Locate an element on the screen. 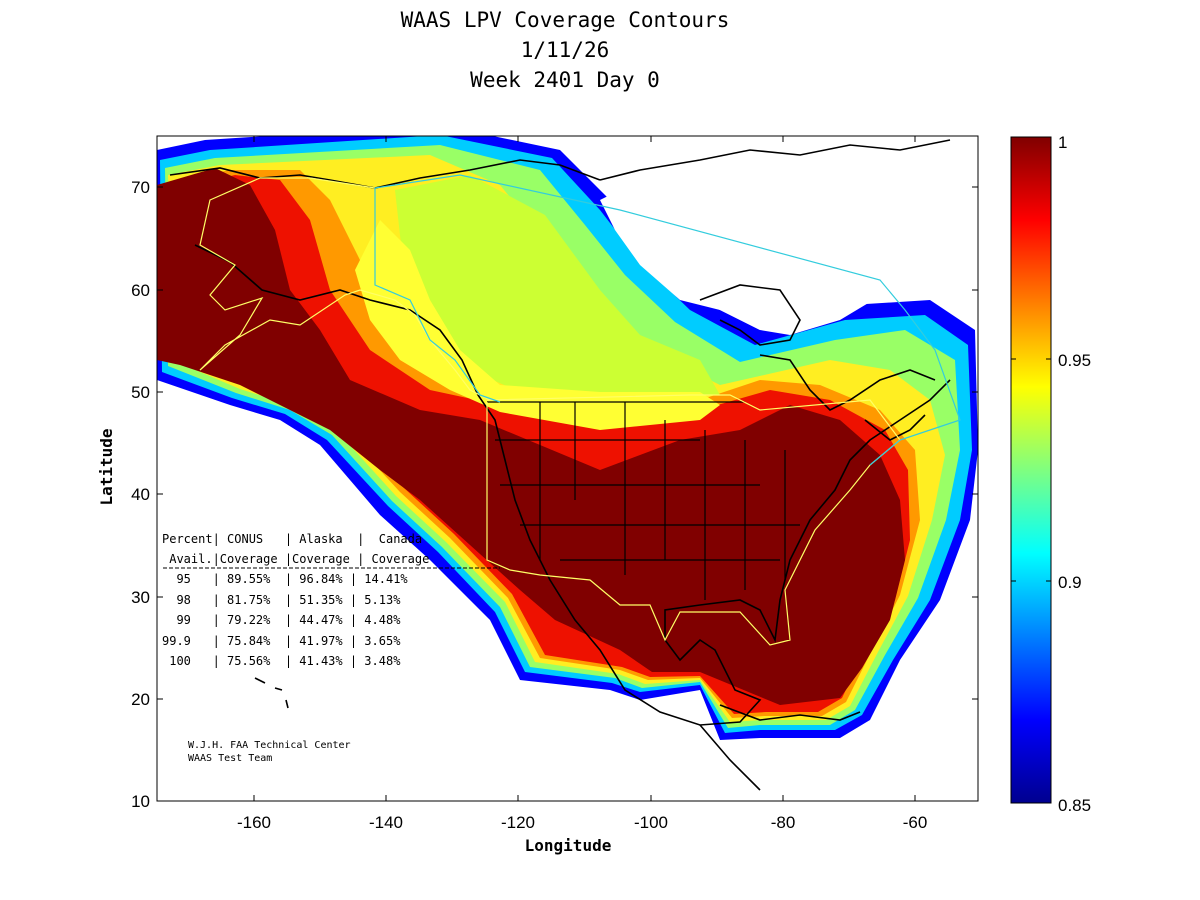 The image size is (1200, 900). y-axis-label: Latitude is located at coordinates (106, 466).